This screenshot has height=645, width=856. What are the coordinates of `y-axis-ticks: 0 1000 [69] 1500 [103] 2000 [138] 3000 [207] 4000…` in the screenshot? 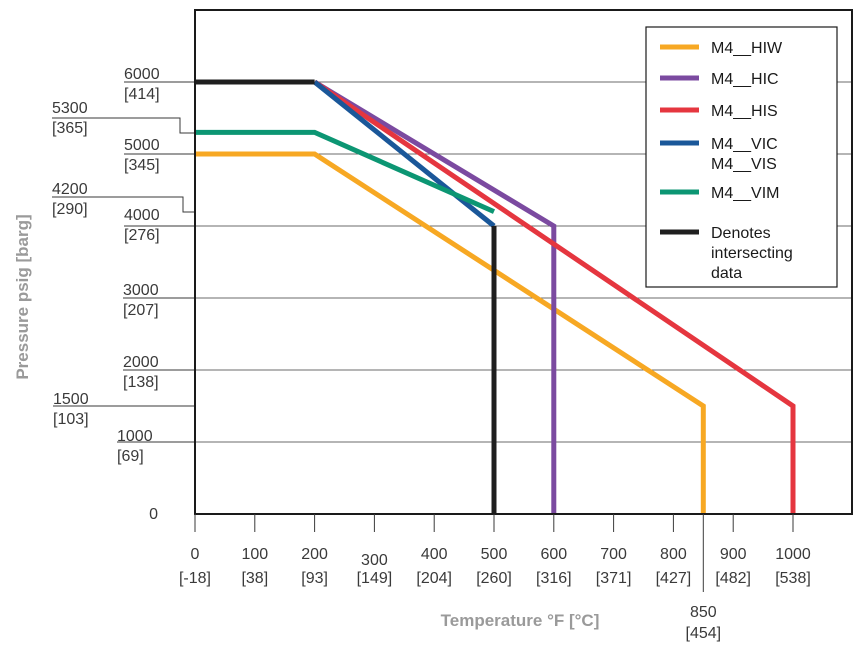 It's located at (106, 294).